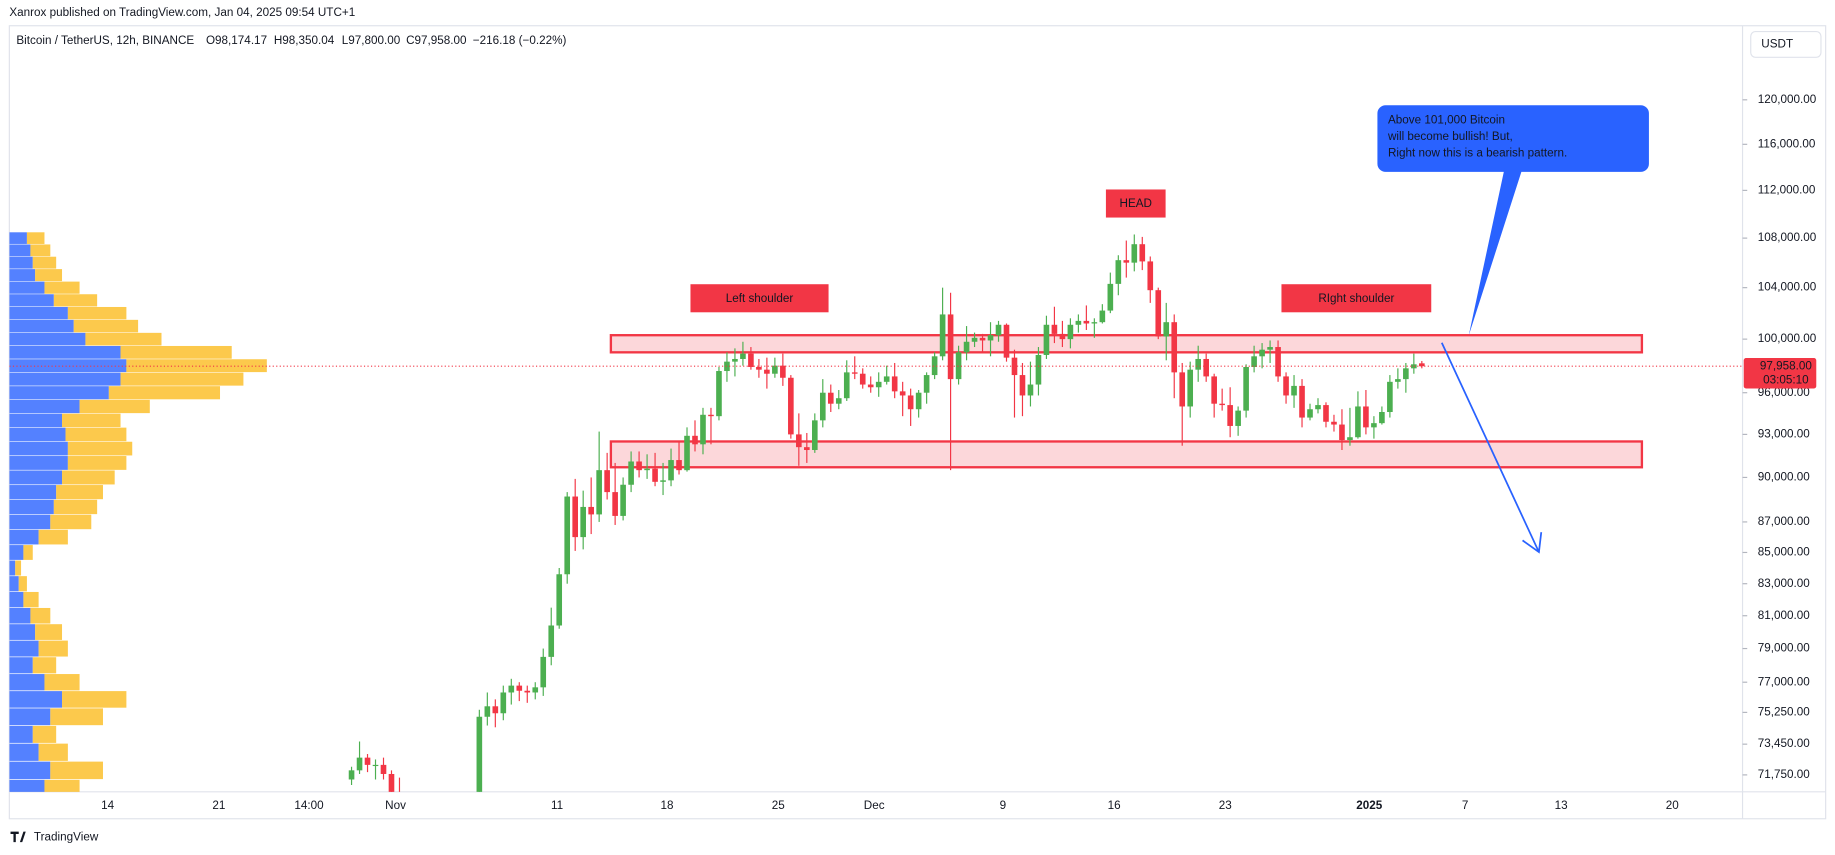 This screenshot has width=1835, height=855. What do you see at coordinates (105, 40) in the screenshot?
I see `symbol: Bitcoin / TetherUS, 12h, BINANCE` at bounding box center [105, 40].